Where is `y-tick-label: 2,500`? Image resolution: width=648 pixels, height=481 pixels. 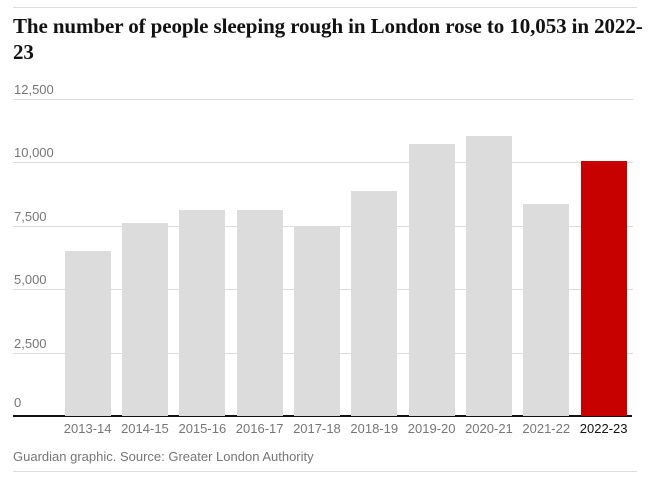 y-tick-label: 2,500 is located at coordinates (30, 343).